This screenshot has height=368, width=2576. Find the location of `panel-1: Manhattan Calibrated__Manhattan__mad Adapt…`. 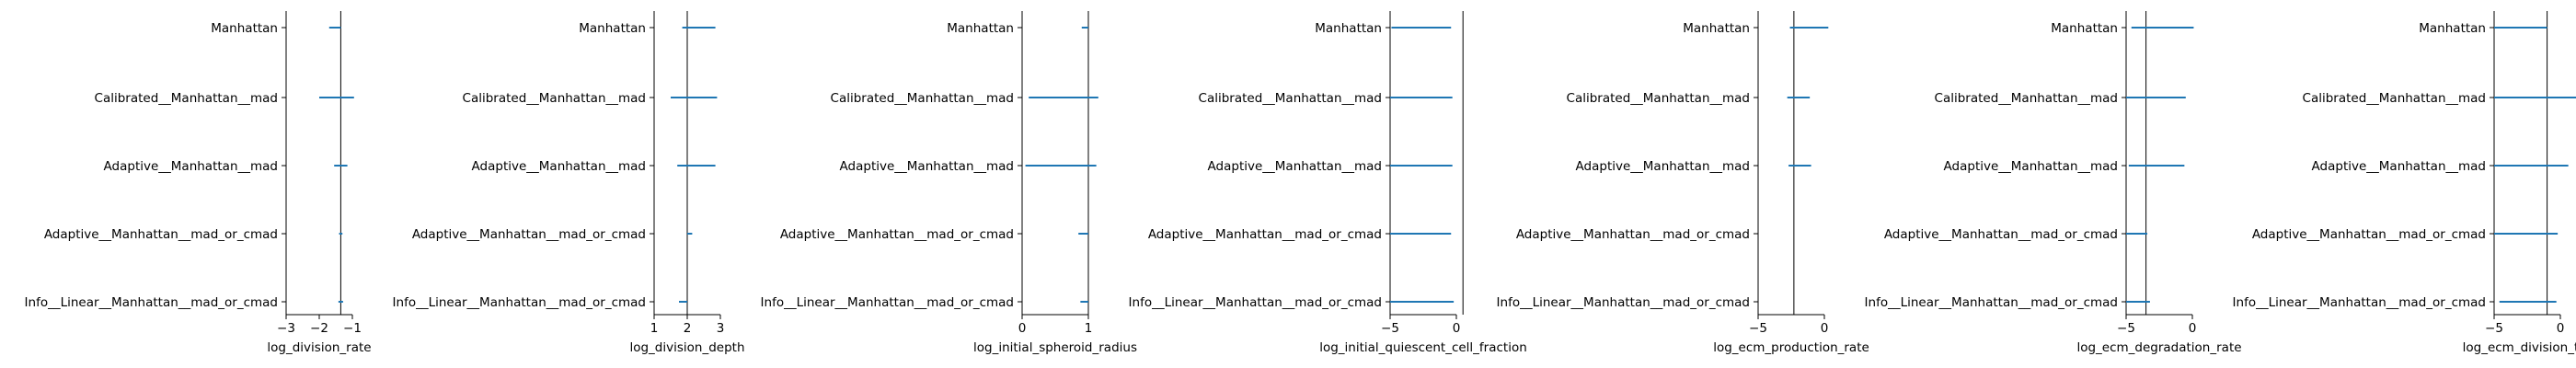

panel-1: Manhattan Calibrated__Manhattan__mad Adapt… is located at coordinates (569, 183).